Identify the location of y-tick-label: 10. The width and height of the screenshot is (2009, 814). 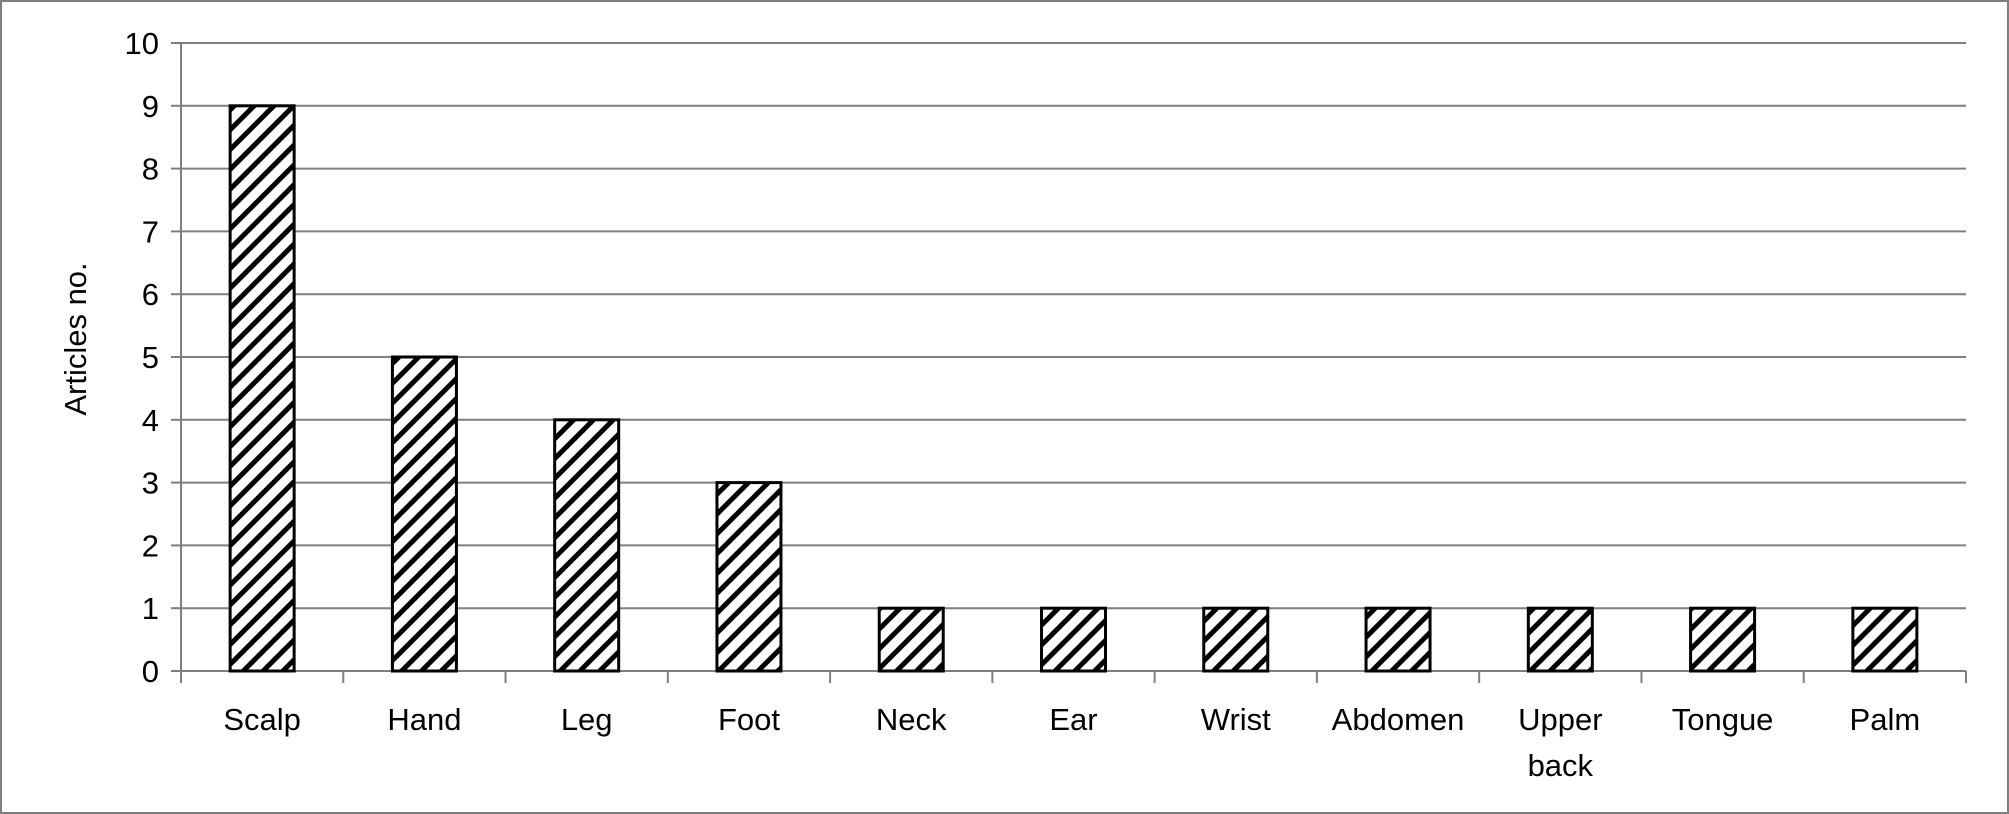
(142, 43).